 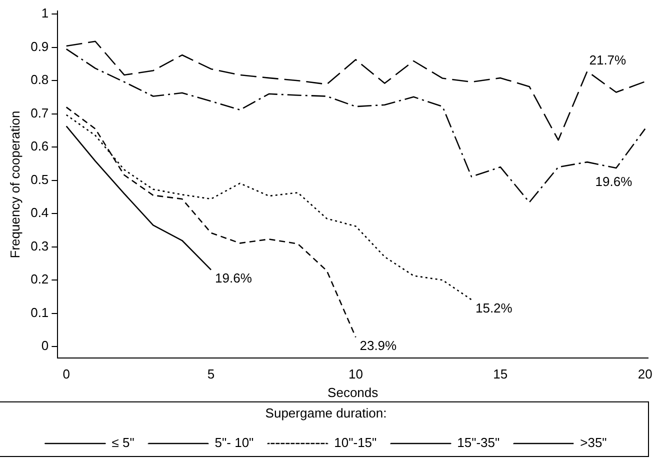 What do you see at coordinates (494, 308) in the screenshot?
I see `annotation: 15.2%` at bounding box center [494, 308].